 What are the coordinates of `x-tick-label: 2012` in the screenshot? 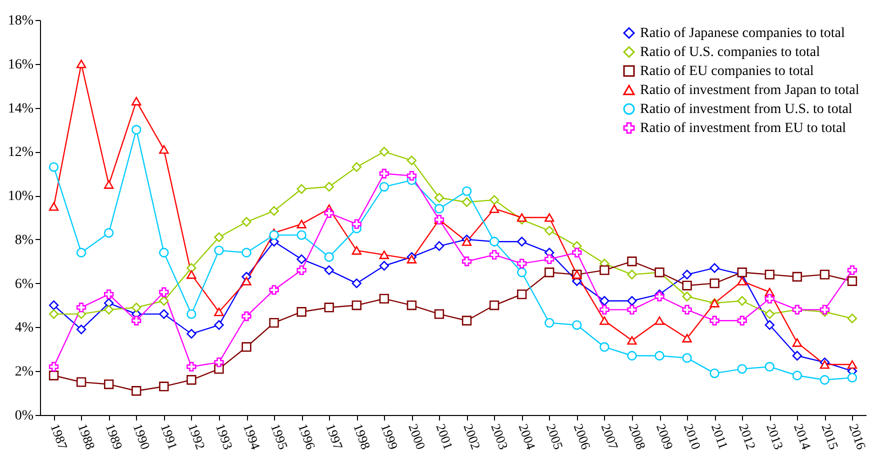 It's located at (748, 437).